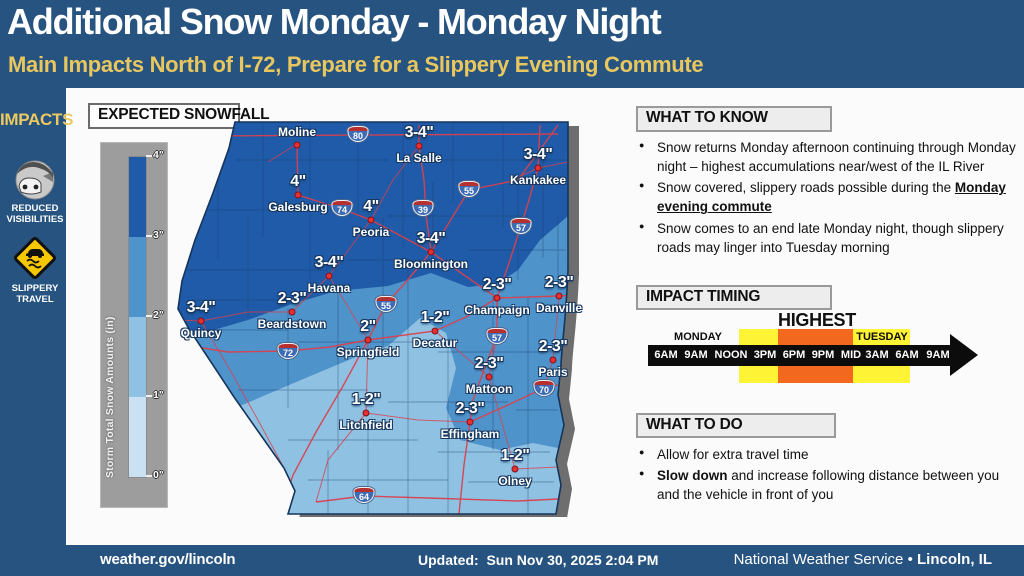  I want to click on impact-caption-reduced-visibilities: REDUCED VISIBILITIES, so click(35, 214).